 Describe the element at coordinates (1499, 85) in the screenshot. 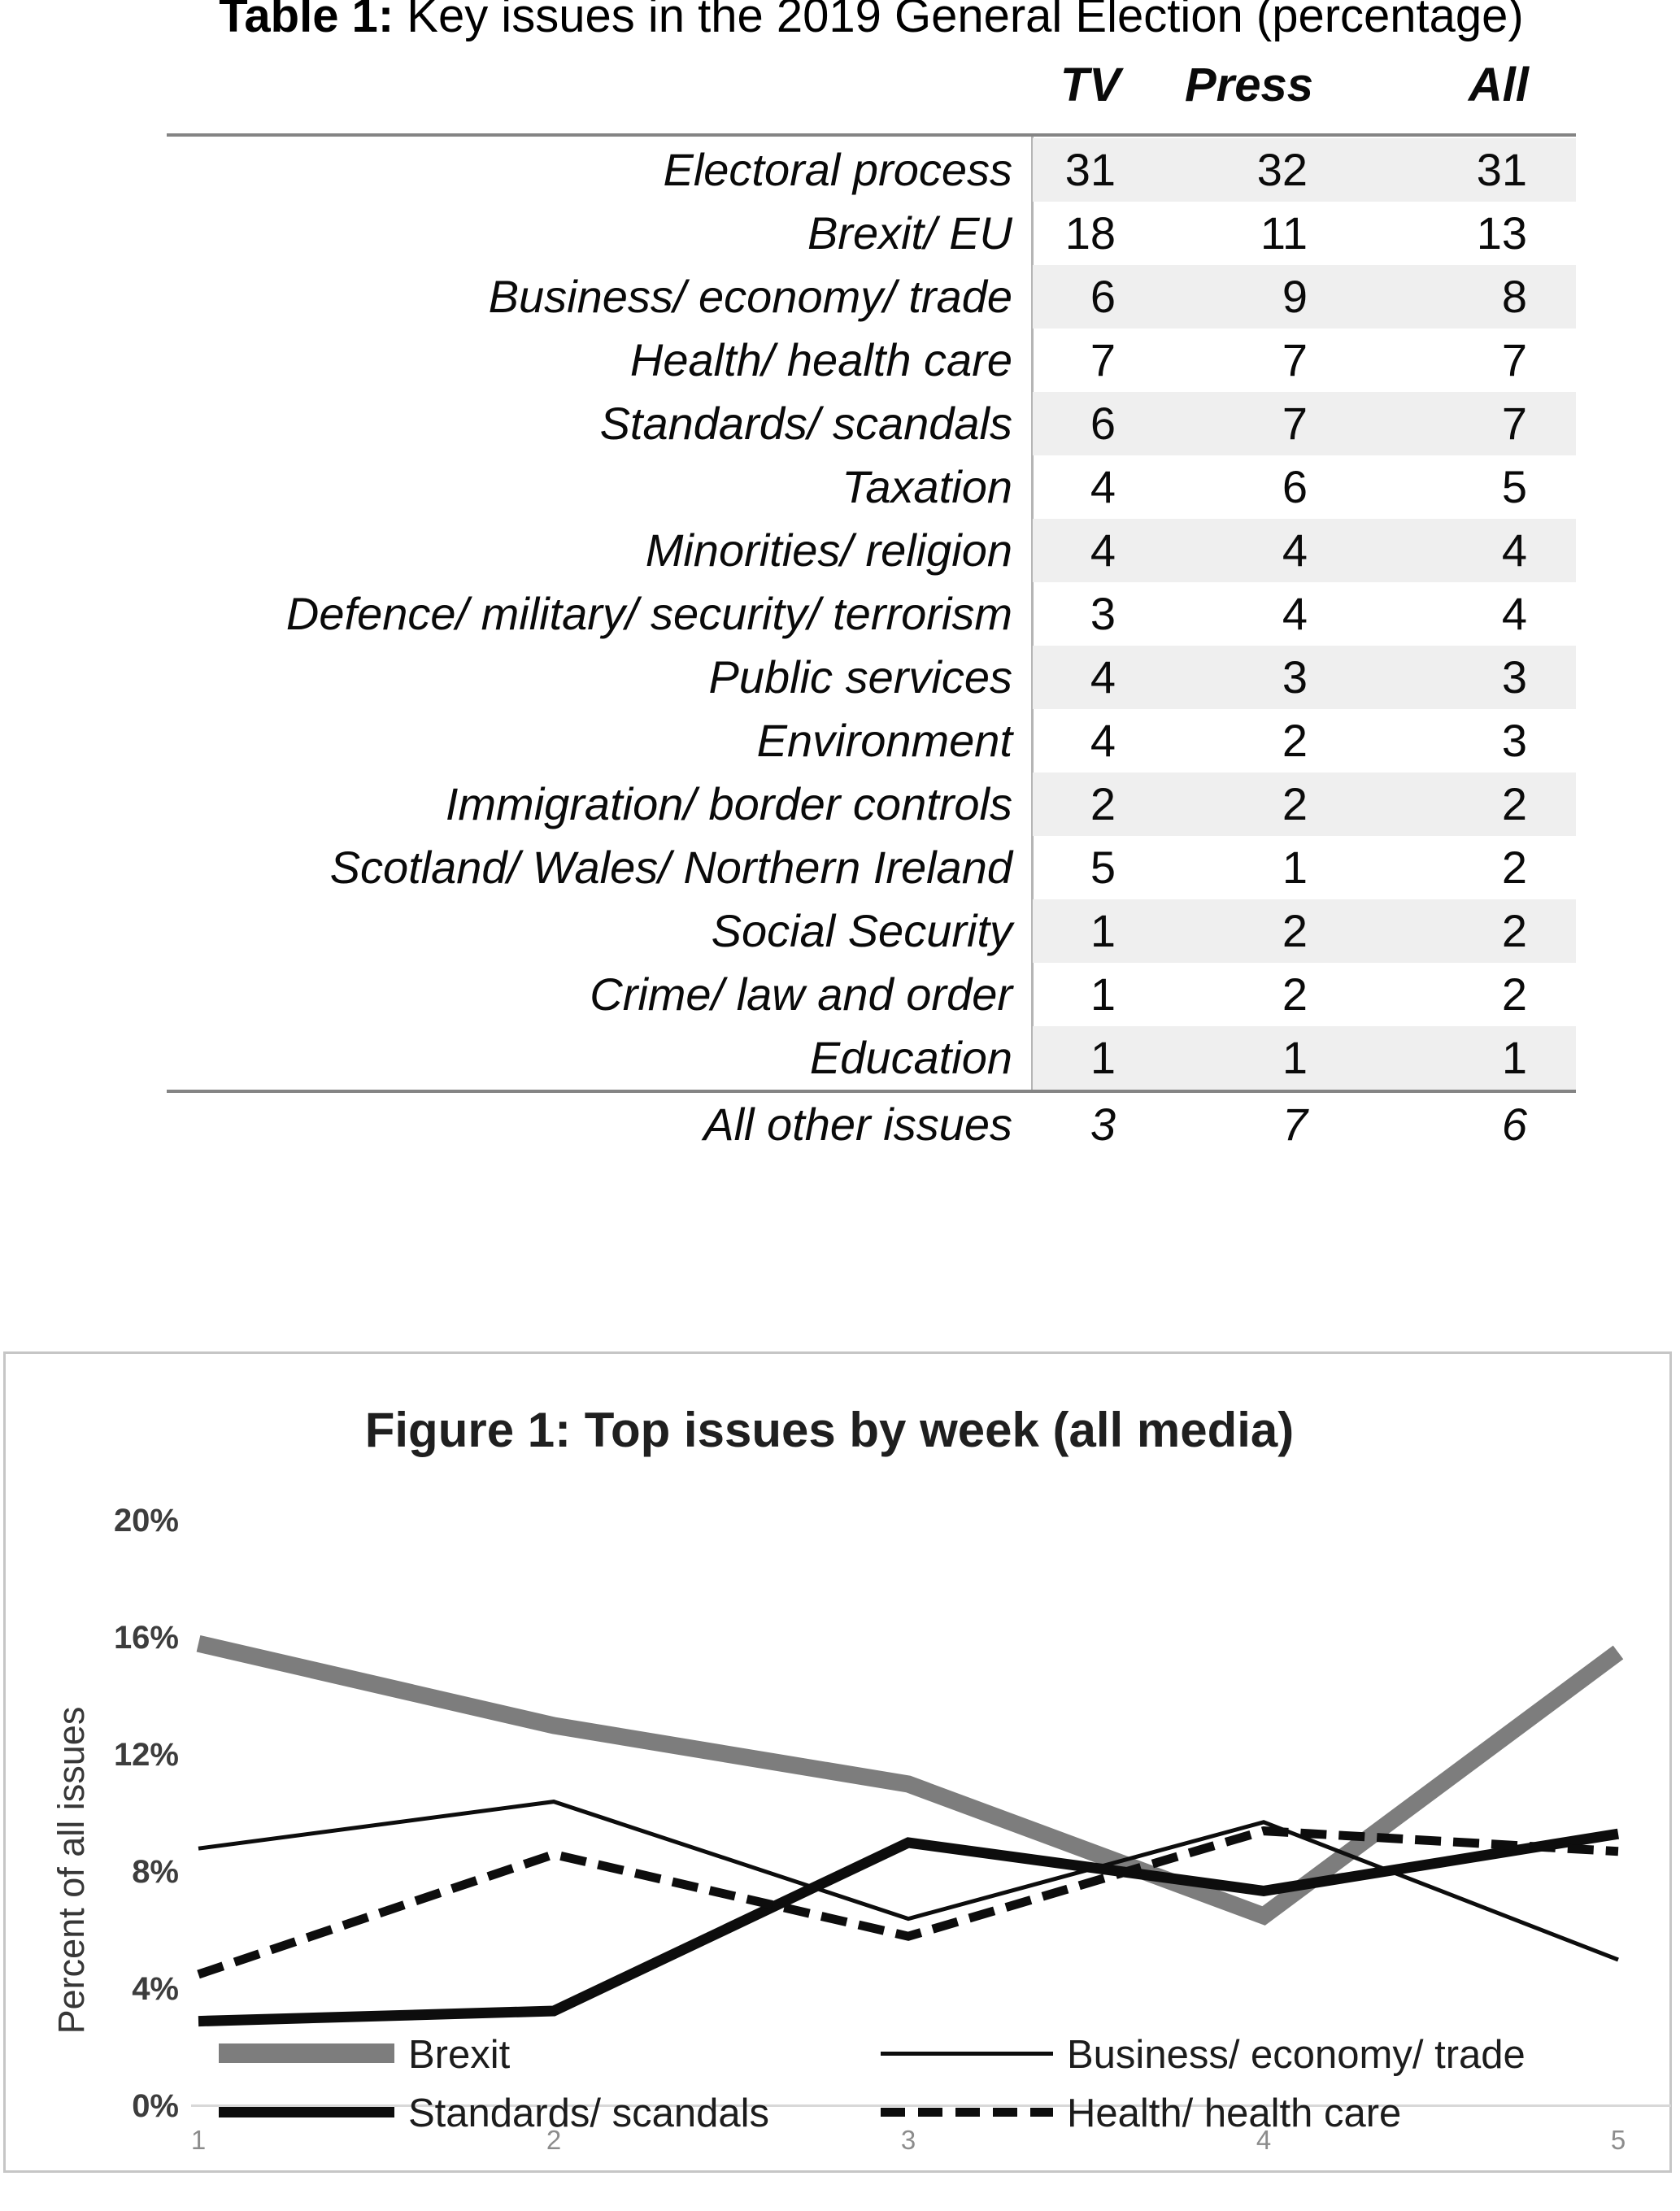

I see `column-header-all: All` at that location.